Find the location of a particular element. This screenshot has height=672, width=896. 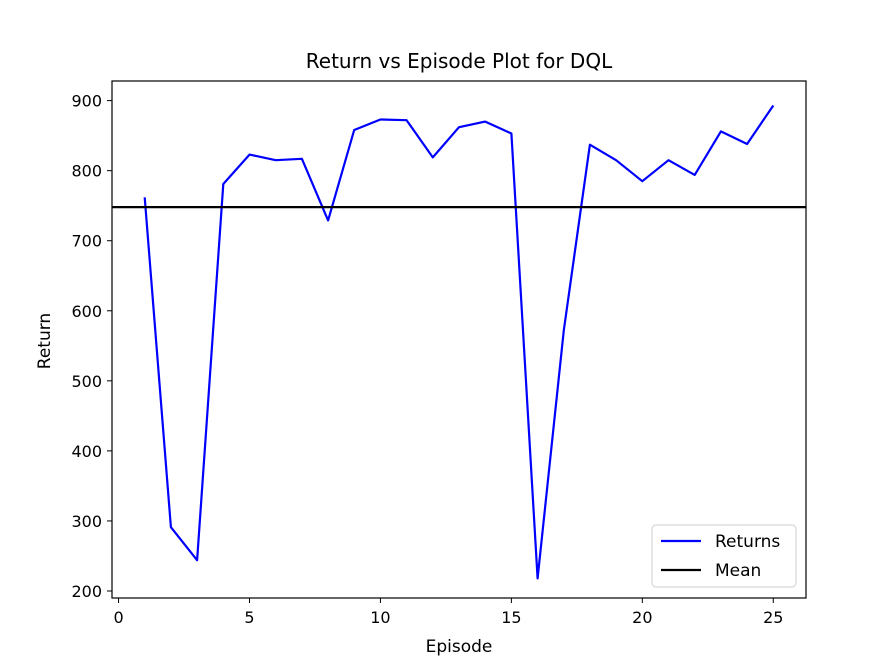

x-tick-label: 25 is located at coordinates (773, 617).